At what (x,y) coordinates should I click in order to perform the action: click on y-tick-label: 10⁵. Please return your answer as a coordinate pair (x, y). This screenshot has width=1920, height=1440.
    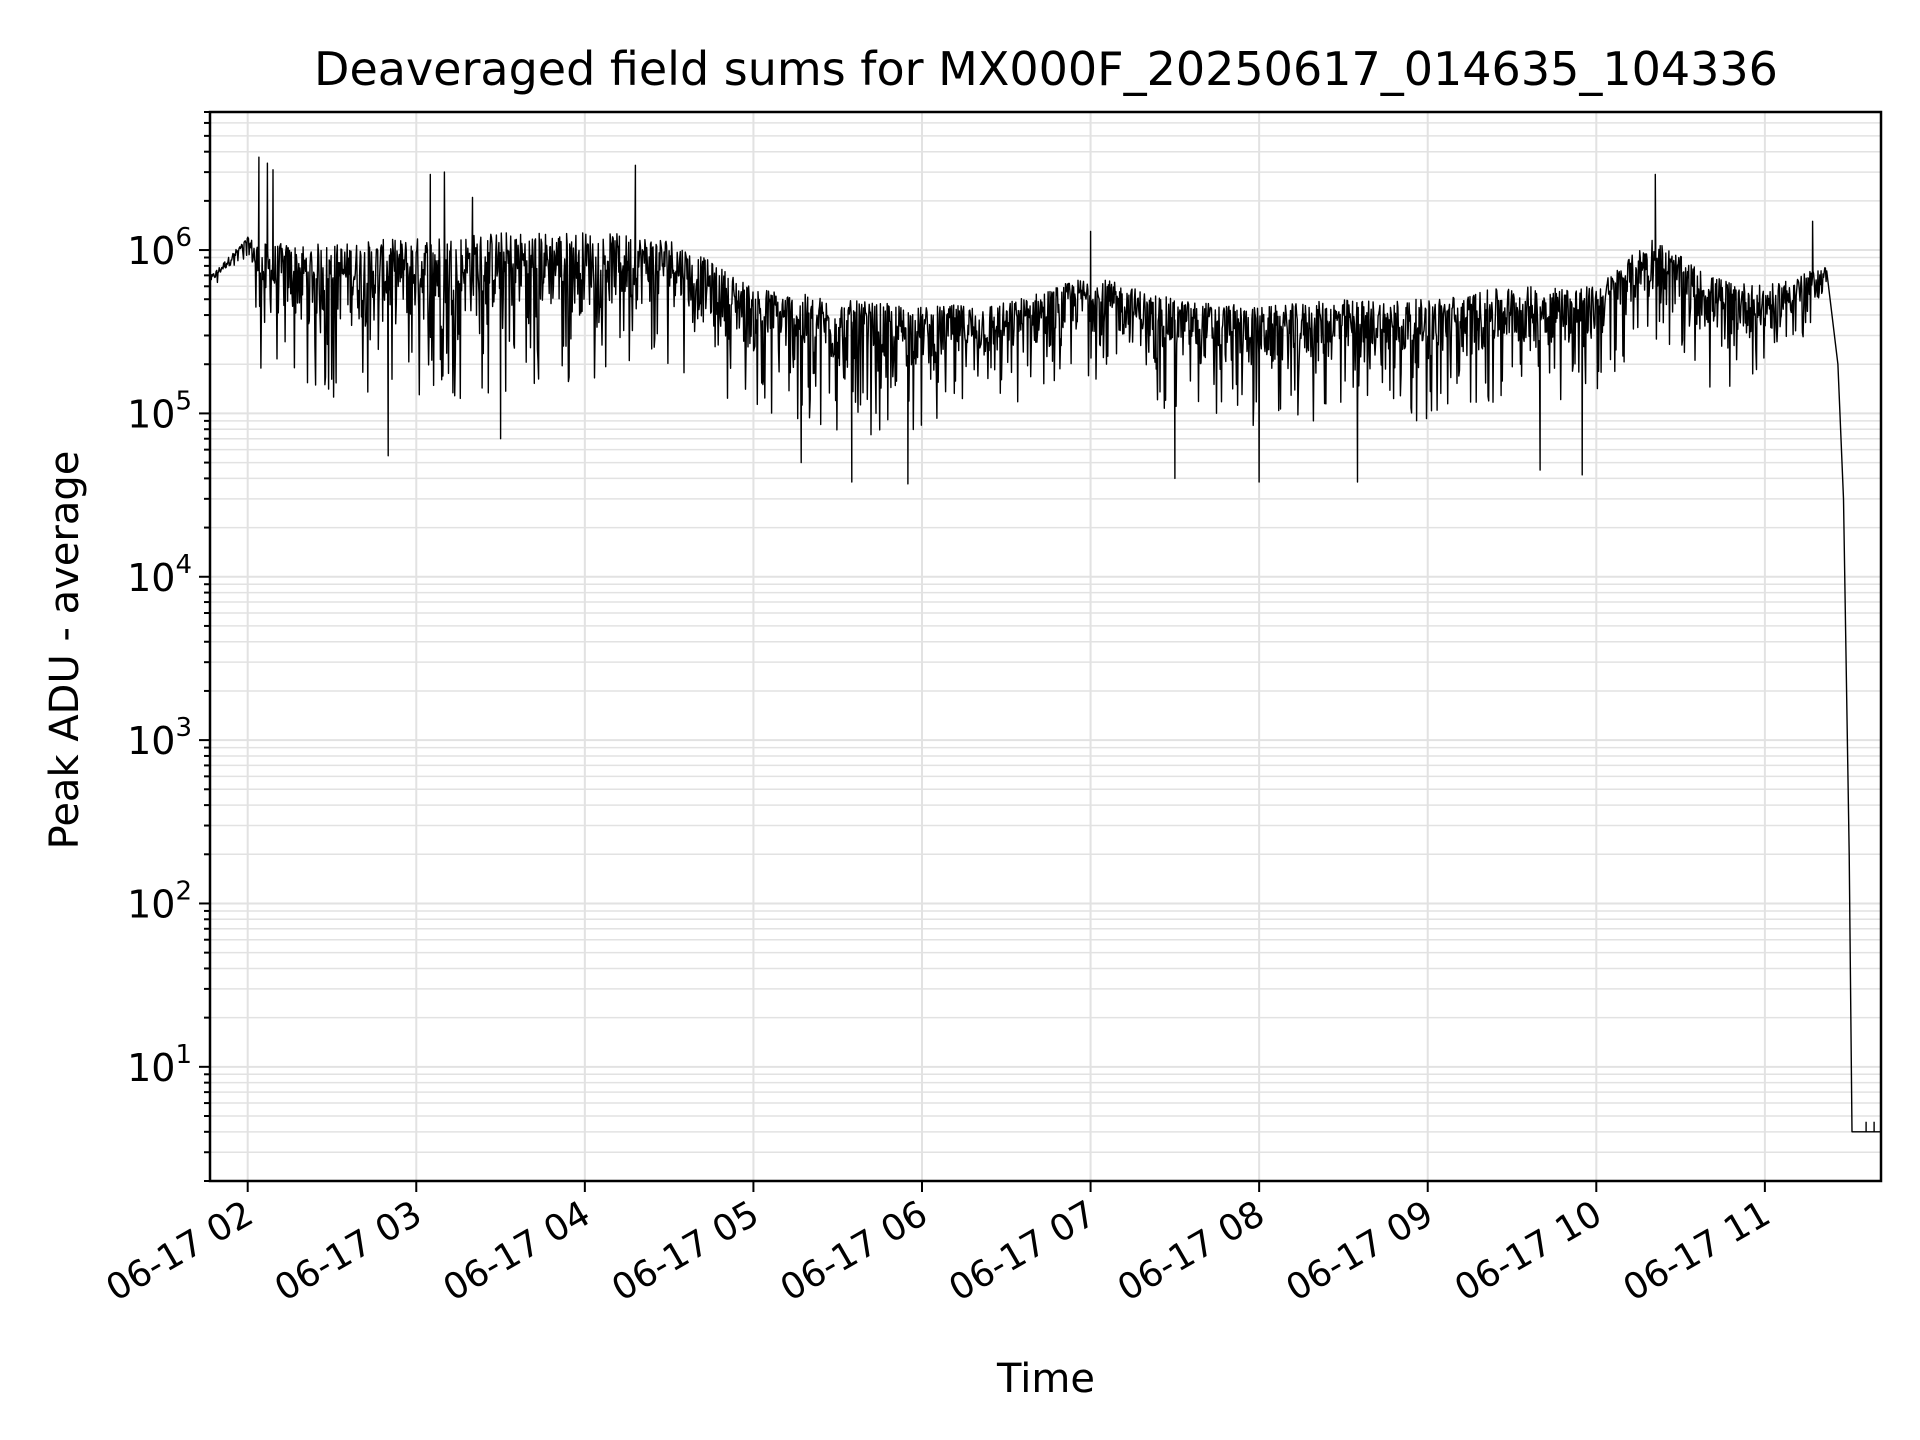
    Looking at the image, I should click on (159, 411).